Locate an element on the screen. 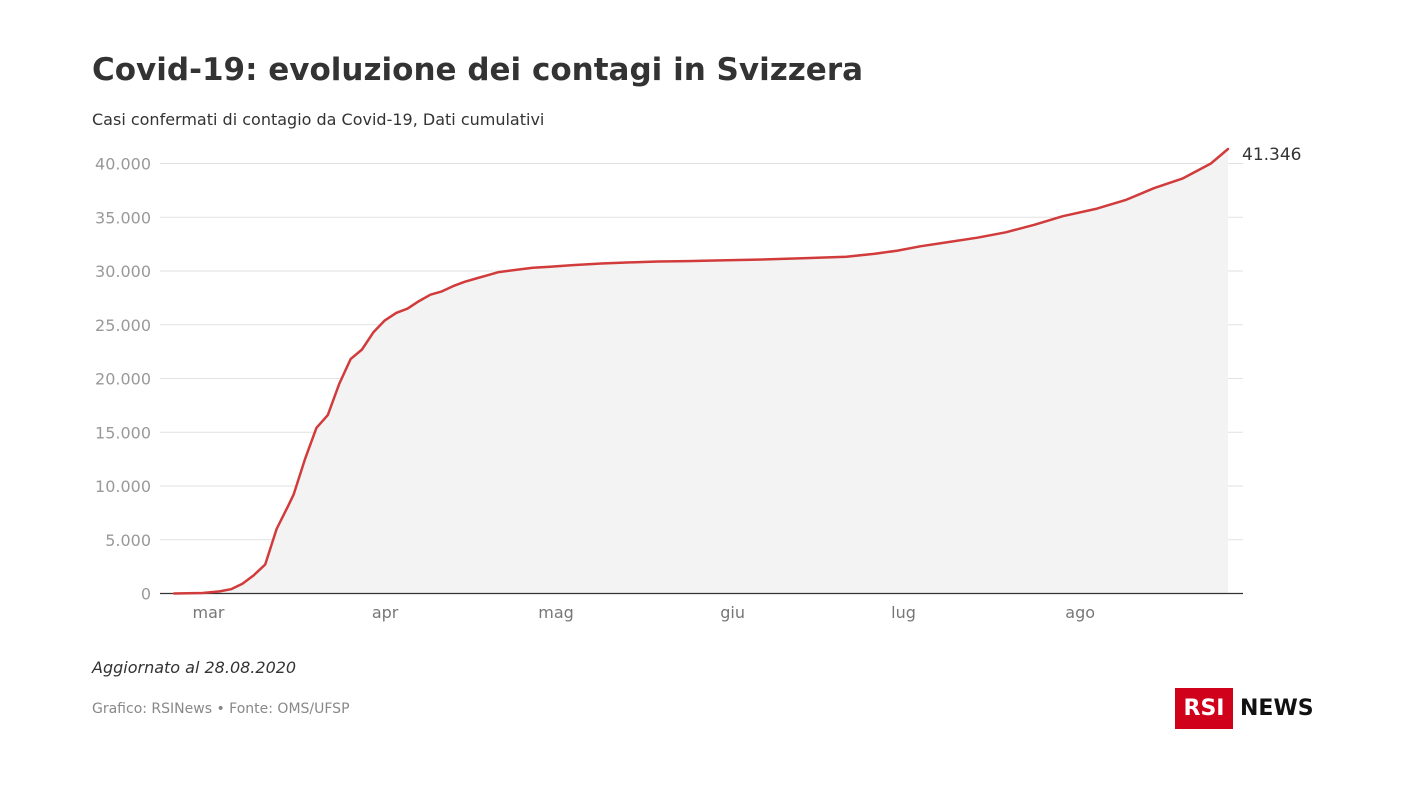 The width and height of the screenshot is (1408, 792). x-tick-label: ago is located at coordinates (1080, 612).